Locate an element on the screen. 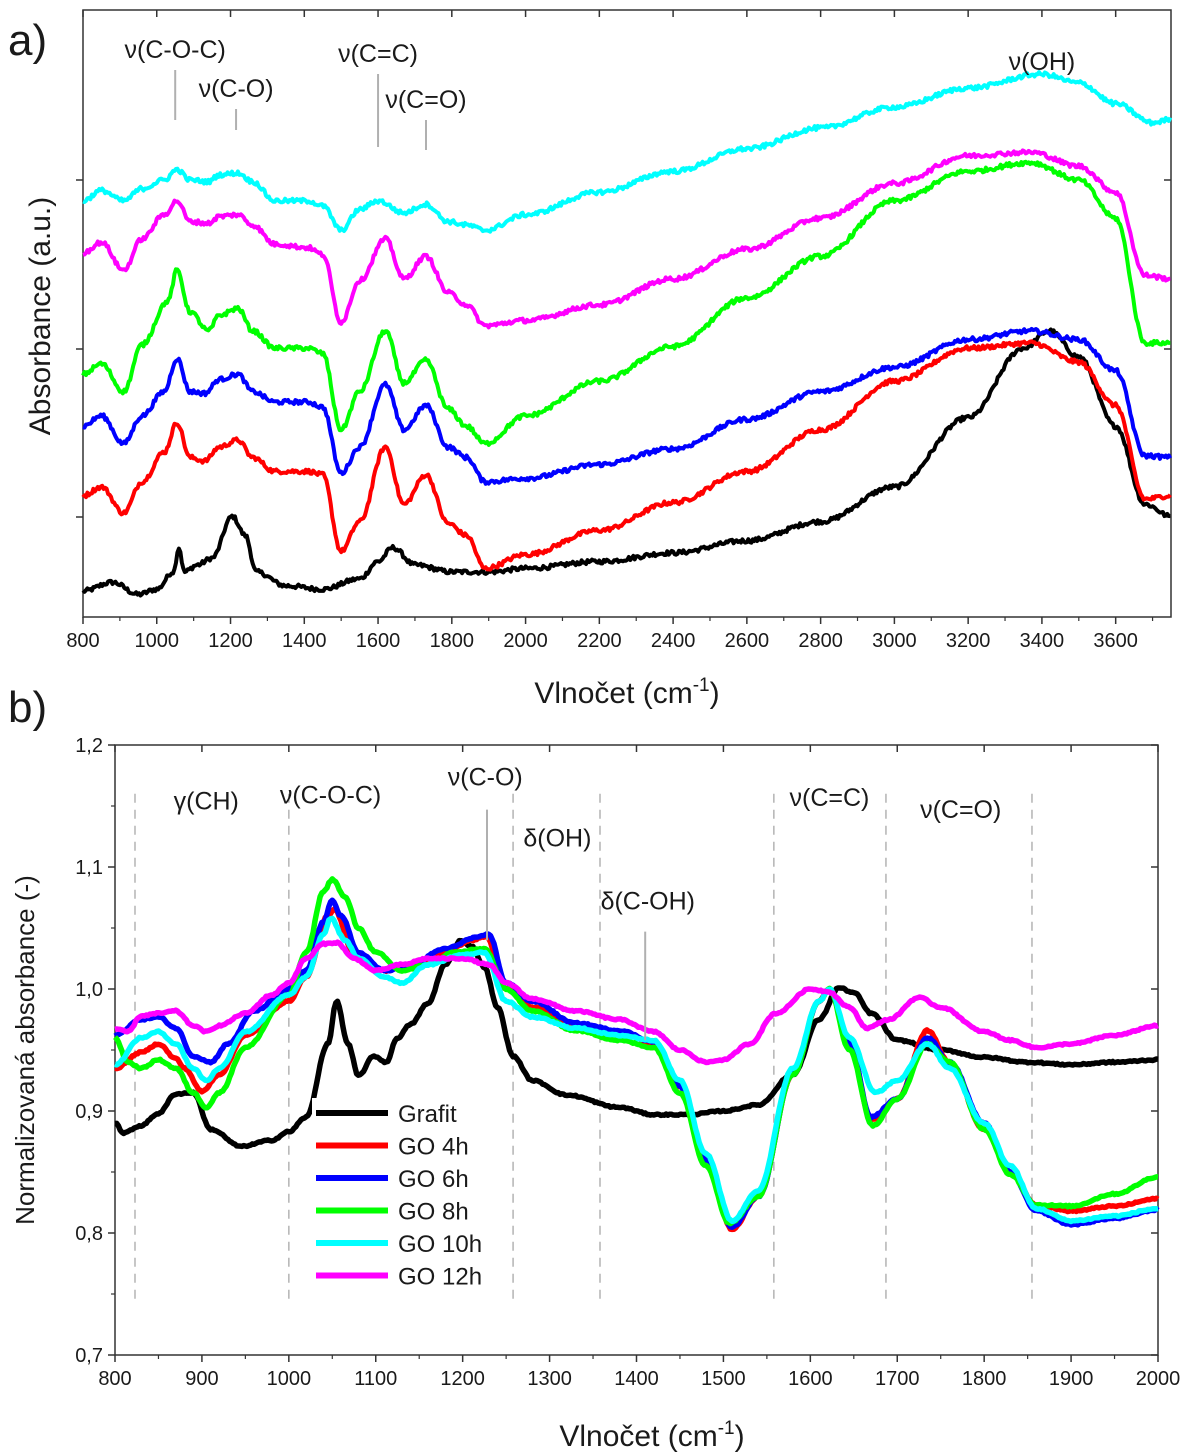 The height and width of the screenshot is (1454, 1196). panel-a-x-tick-label: 1400 is located at coordinates (304, 641).